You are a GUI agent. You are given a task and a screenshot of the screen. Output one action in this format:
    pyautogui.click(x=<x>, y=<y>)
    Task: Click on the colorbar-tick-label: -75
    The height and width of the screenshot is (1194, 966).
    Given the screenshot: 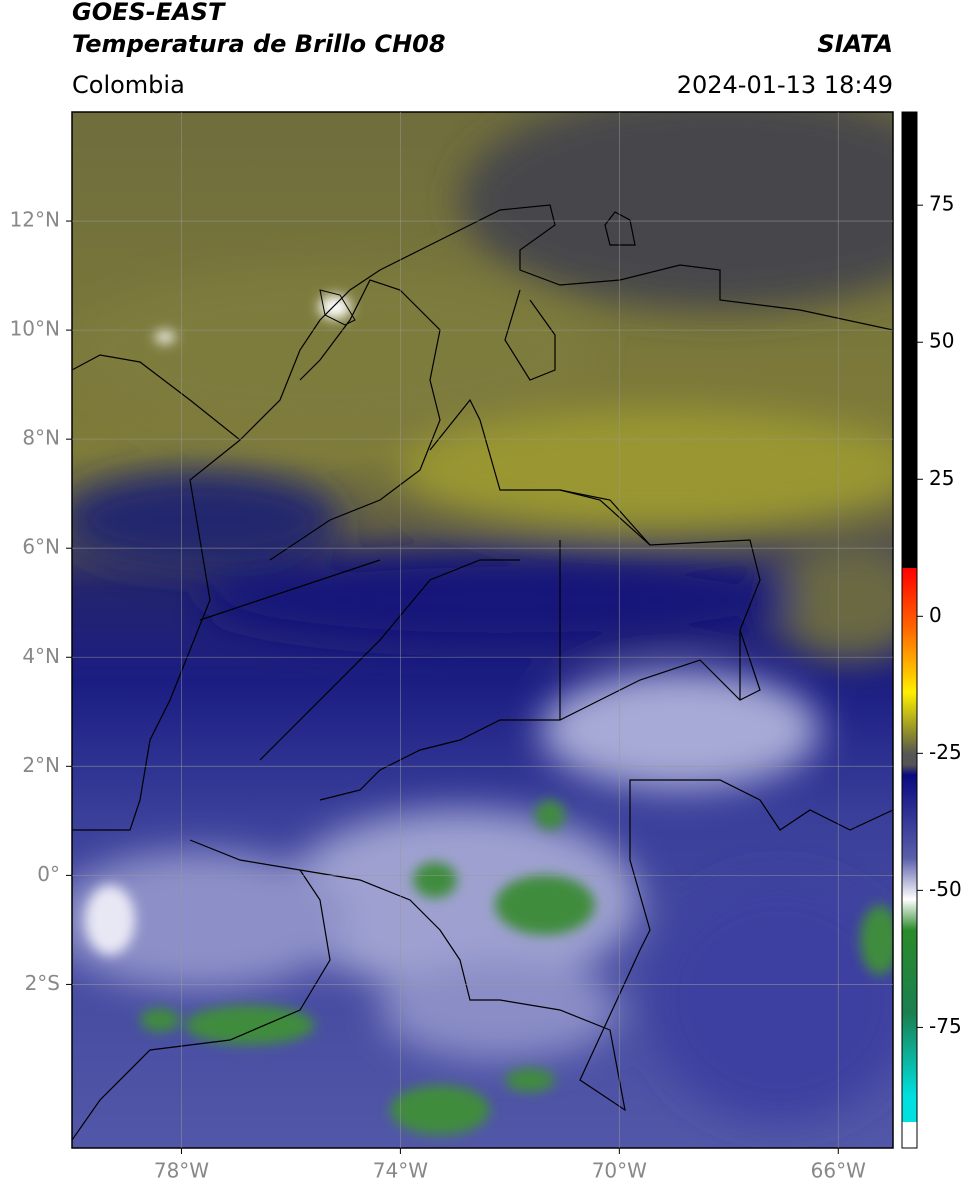 What is the action you would take?
    pyautogui.click(x=945, y=1026)
    